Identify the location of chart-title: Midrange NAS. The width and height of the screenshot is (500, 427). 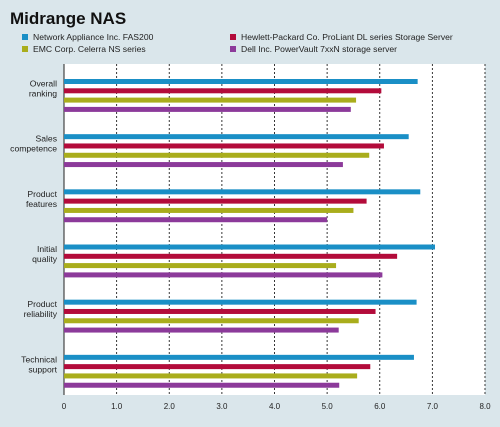
(68, 18).